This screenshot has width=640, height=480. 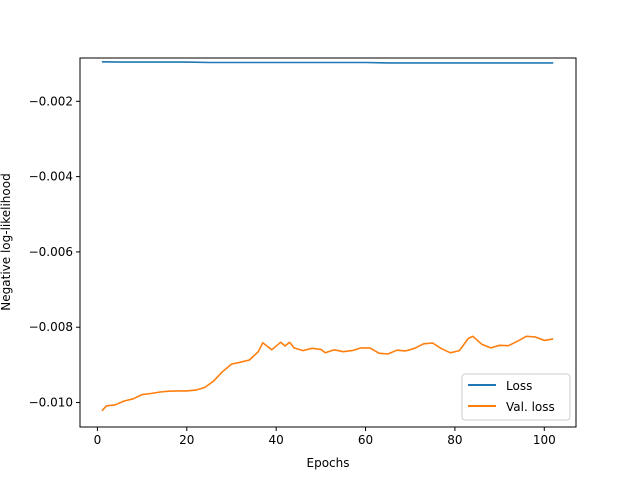 What do you see at coordinates (51, 177) in the screenshot?
I see `y-tick-label: −0.004` at bounding box center [51, 177].